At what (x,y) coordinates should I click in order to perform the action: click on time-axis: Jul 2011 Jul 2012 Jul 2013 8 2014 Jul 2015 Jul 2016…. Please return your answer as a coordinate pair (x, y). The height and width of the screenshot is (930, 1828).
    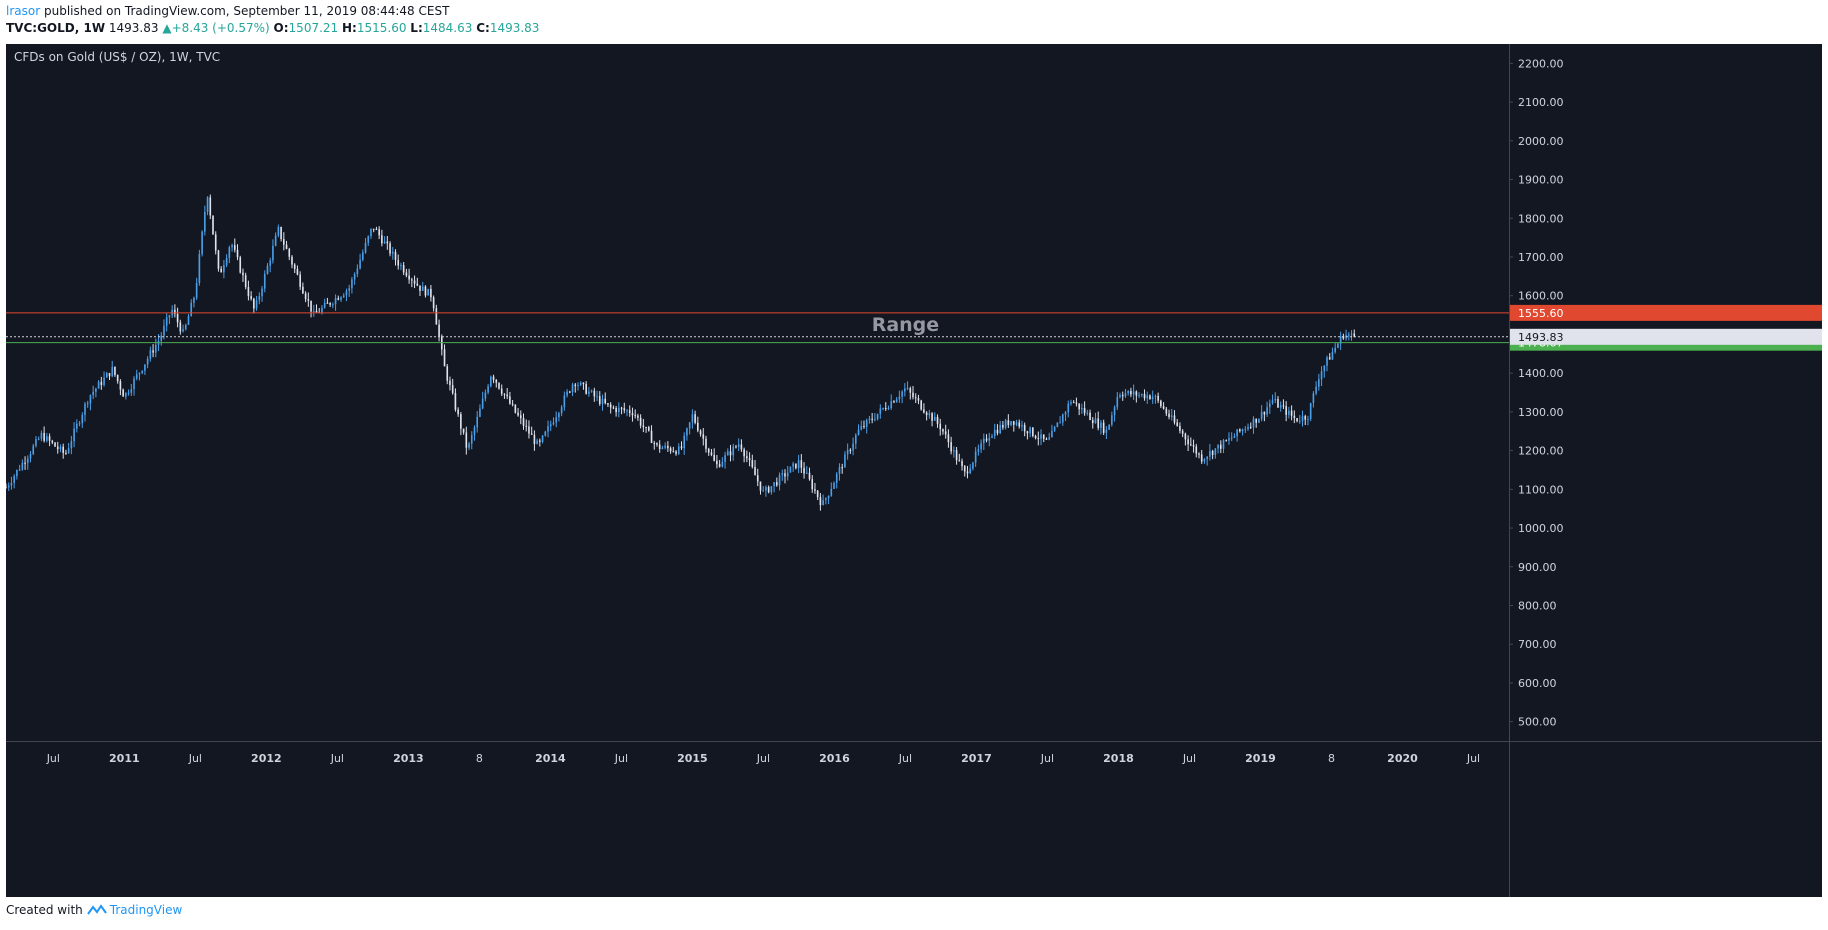
    Looking at the image, I should click on (914, 753).